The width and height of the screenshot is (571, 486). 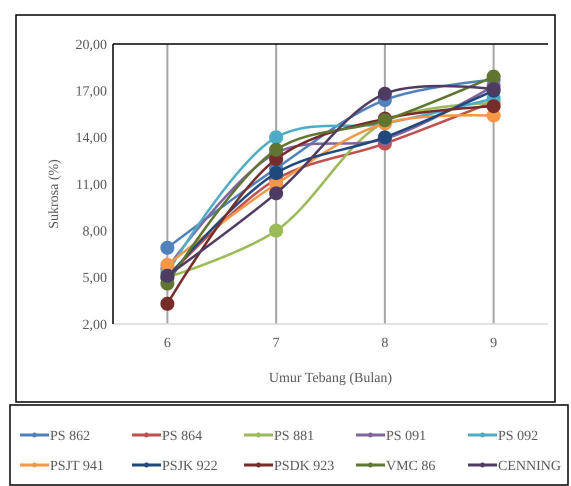 What do you see at coordinates (276, 343) in the screenshot?
I see `x-tick-label: 7` at bounding box center [276, 343].